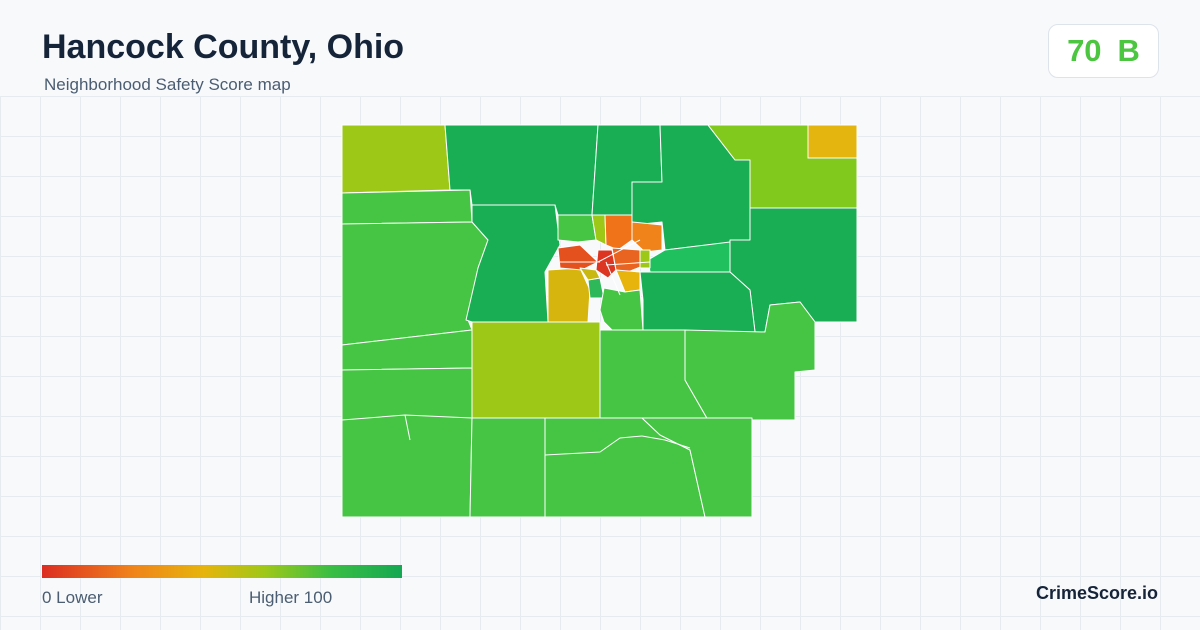 The image size is (1200, 630). I want to click on tract-south-city, so click(621, 309).